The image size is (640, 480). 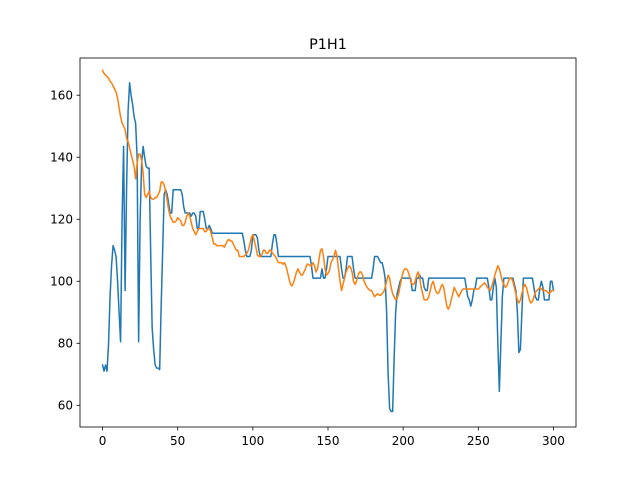 What do you see at coordinates (61, 96) in the screenshot?
I see `y-tick-label: 160` at bounding box center [61, 96].